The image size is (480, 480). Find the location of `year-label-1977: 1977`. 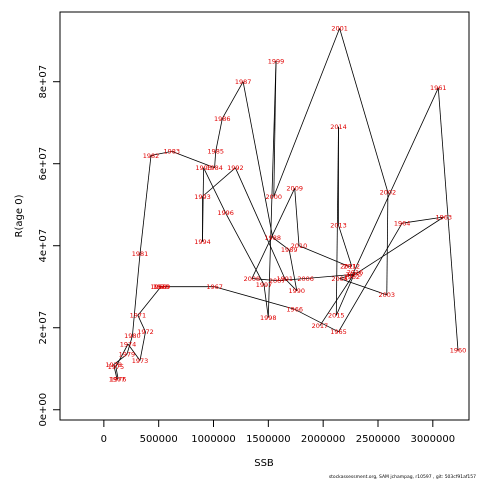

year-label-1977: 1977 is located at coordinates (117, 379).